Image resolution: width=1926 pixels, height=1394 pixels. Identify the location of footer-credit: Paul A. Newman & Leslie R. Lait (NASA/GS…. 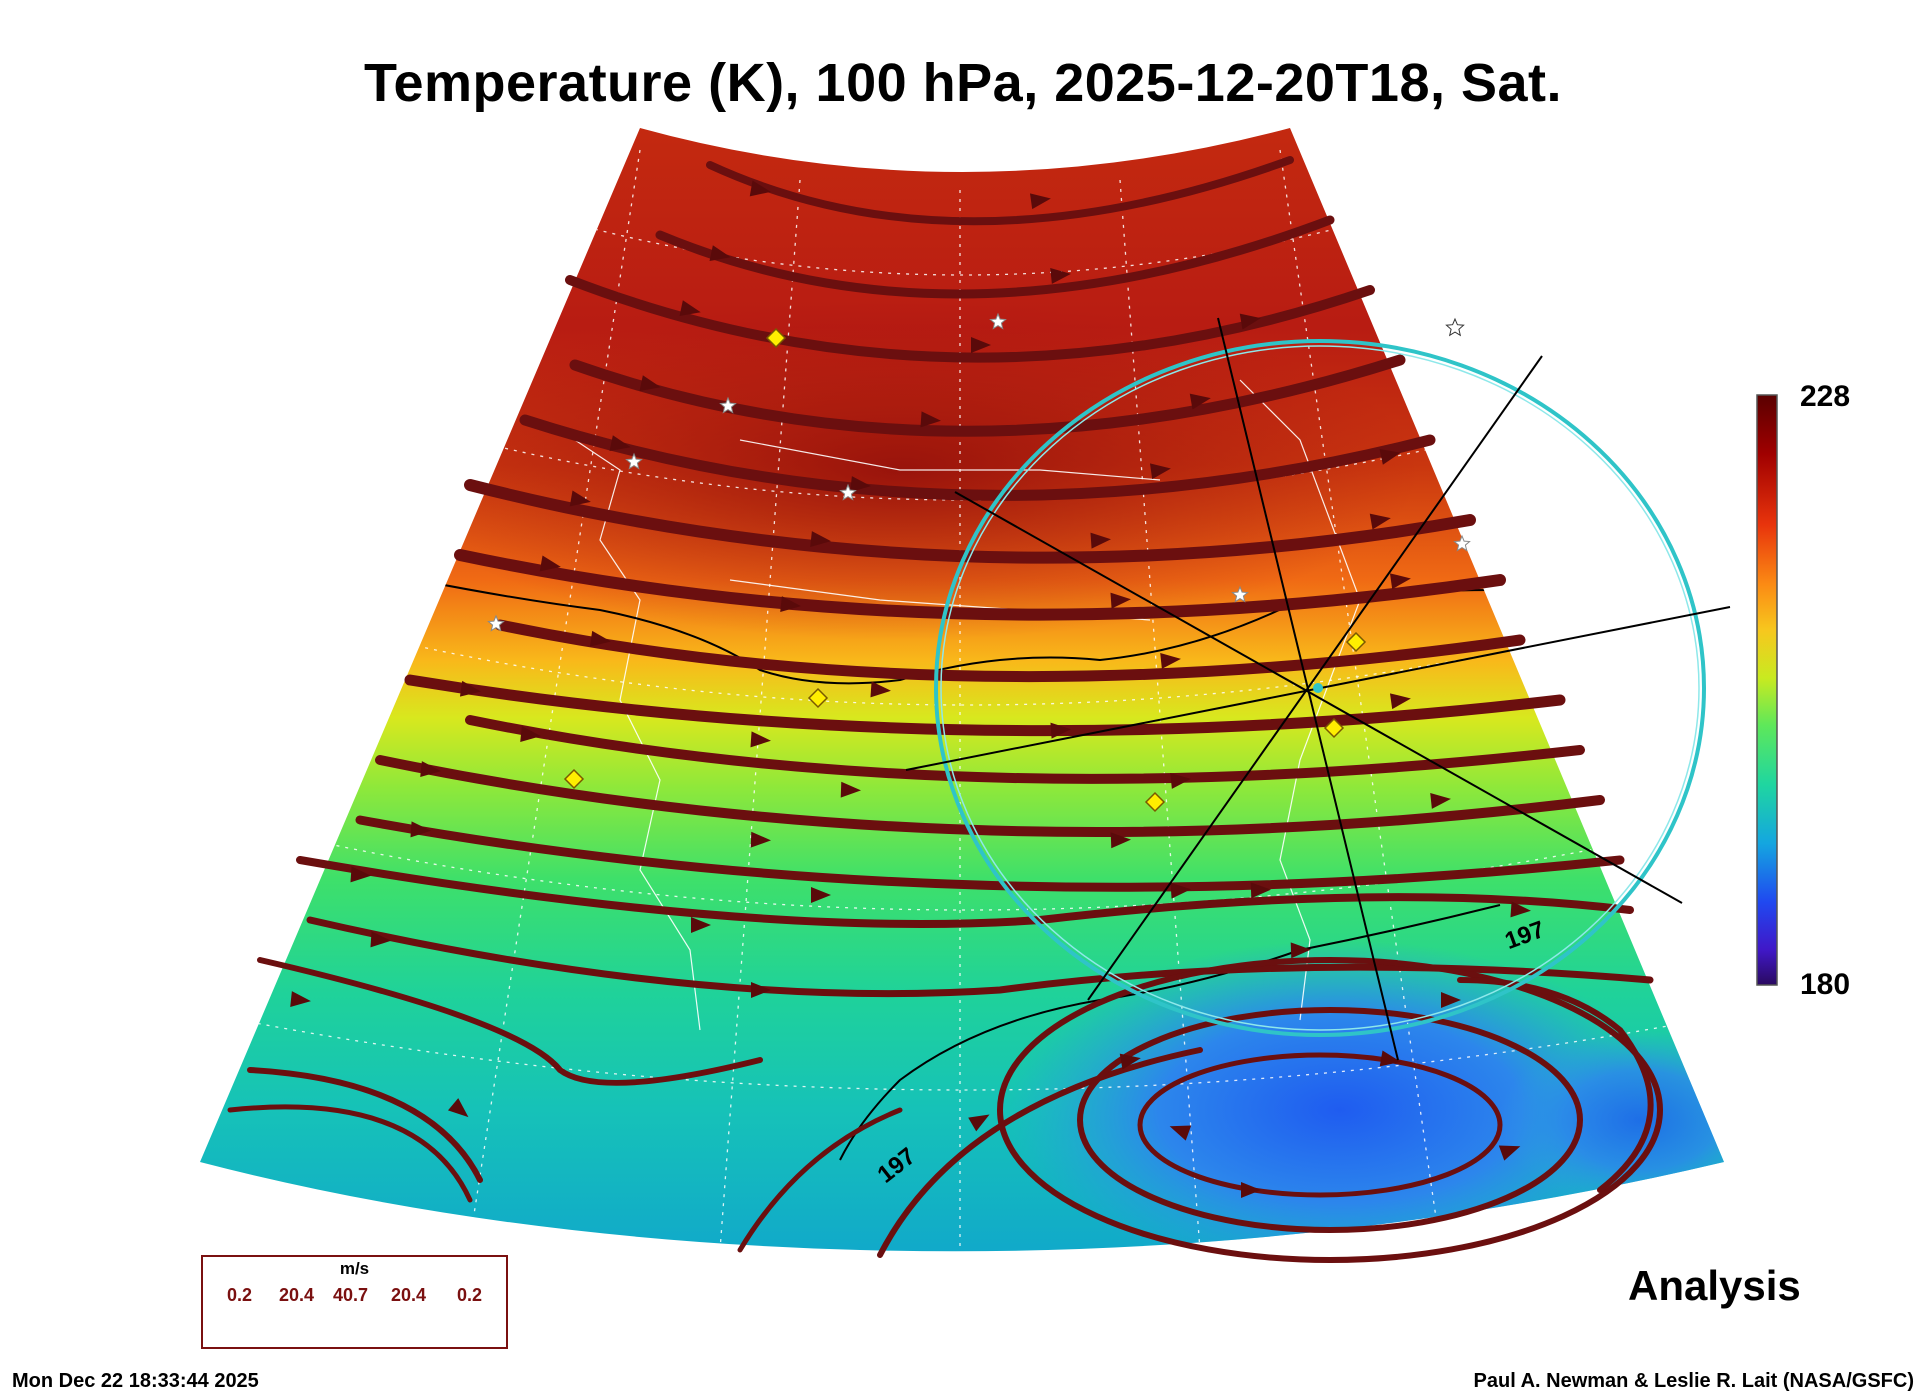
(1693, 1381).